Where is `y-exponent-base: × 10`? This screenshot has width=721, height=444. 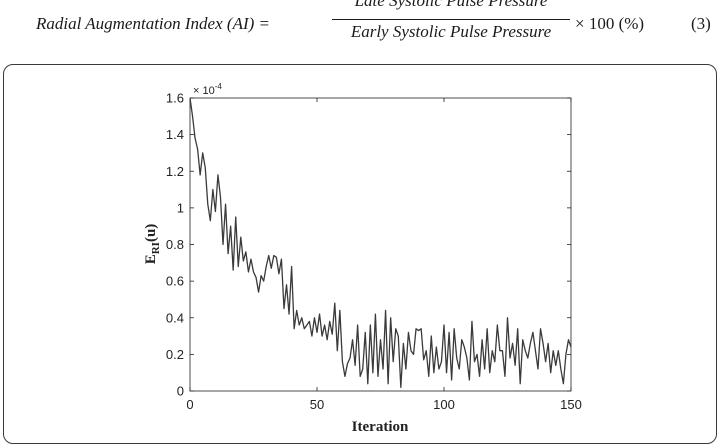
y-exponent-base: × 10 is located at coordinates (204, 91).